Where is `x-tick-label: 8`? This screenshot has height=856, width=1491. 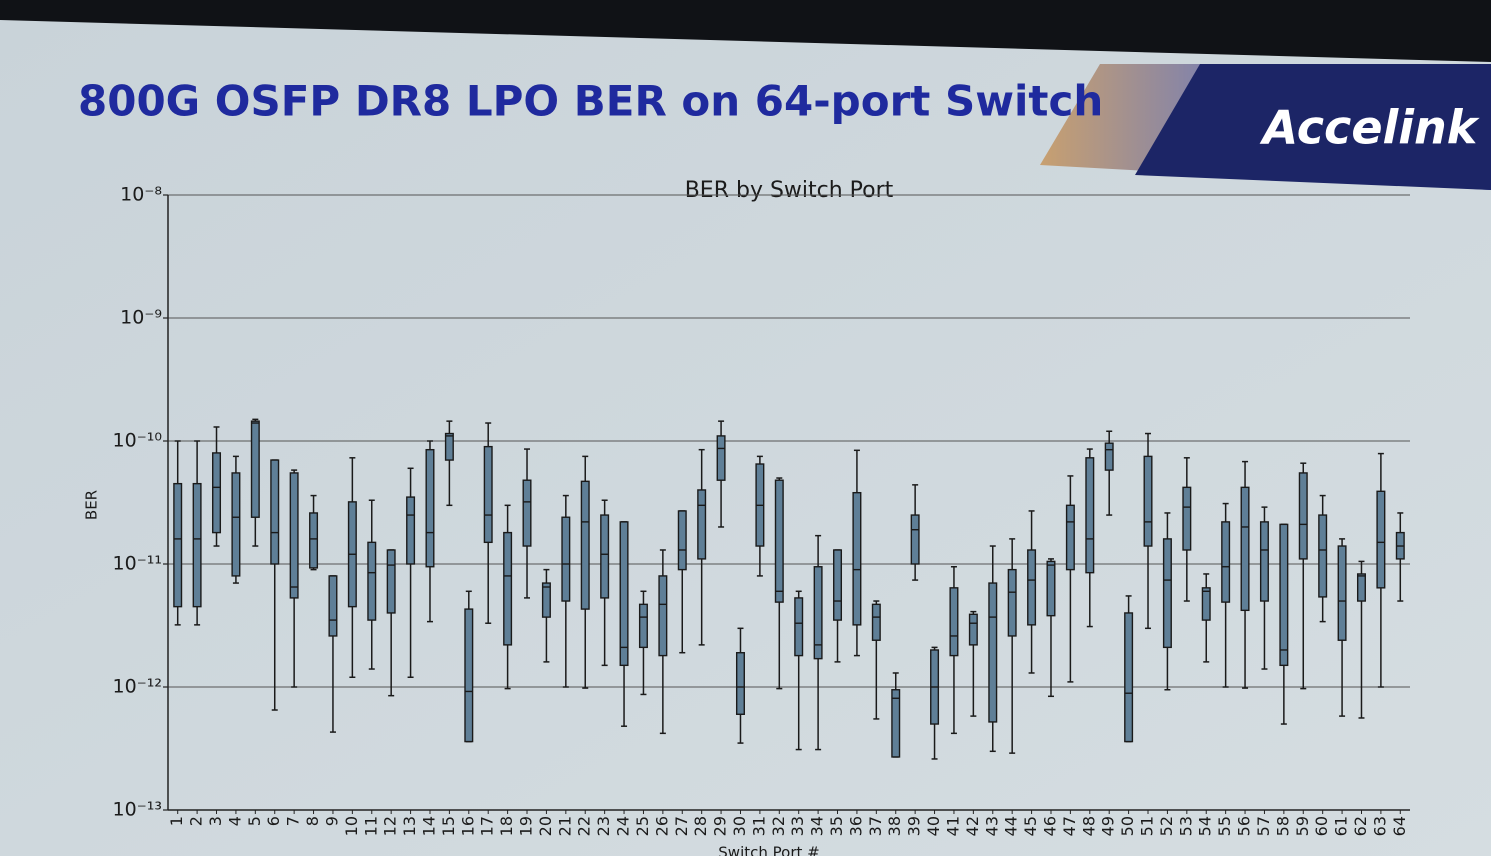 x-tick-label: 8 is located at coordinates (312, 821).